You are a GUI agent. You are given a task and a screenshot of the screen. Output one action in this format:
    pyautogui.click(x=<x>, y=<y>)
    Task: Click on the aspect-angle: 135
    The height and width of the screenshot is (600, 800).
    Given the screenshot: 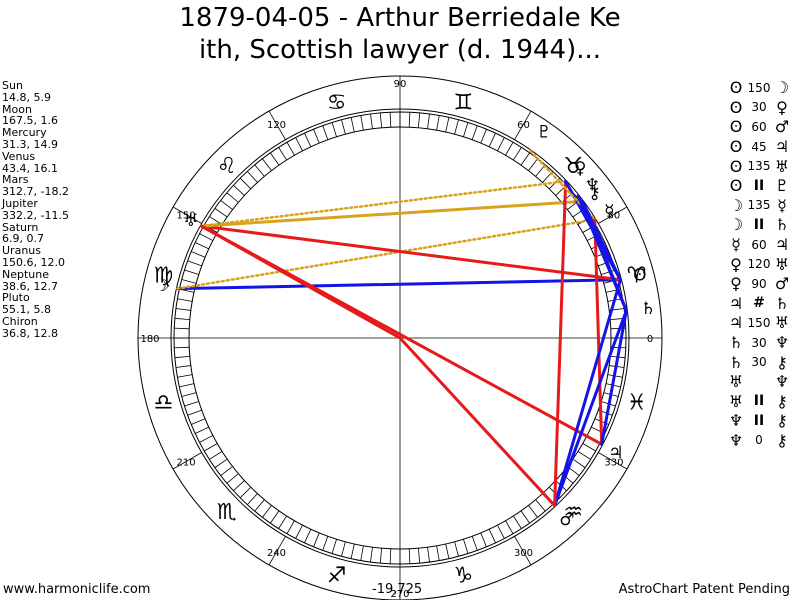 What is the action you would take?
    pyautogui.click(x=759, y=166)
    